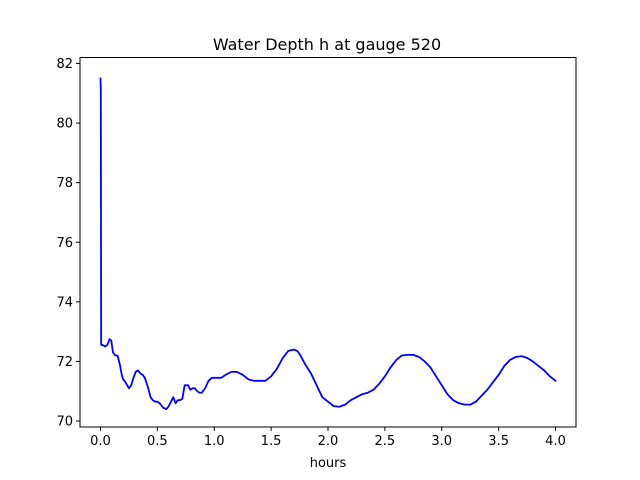 This screenshot has height=480, width=640. Describe the element at coordinates (64, 302) in the screenshot. I see `y-tick-label: 74` at that location.